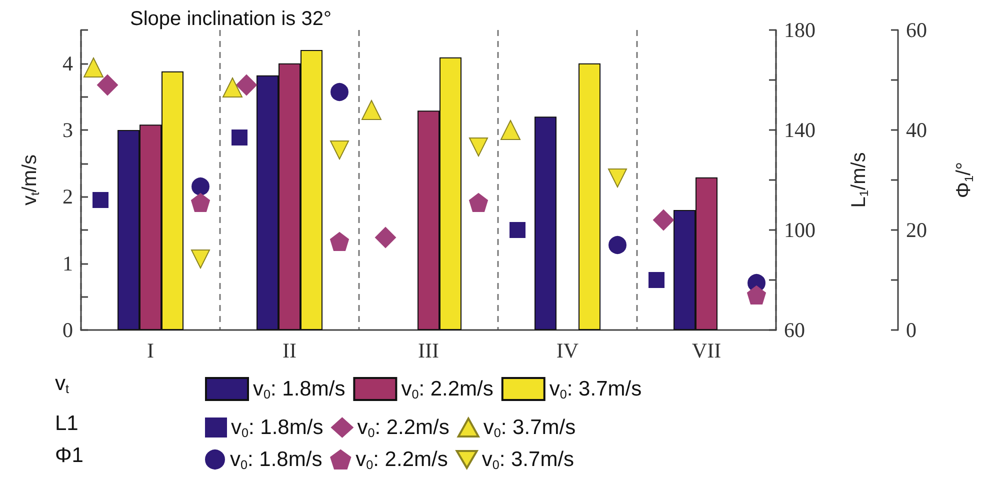 This screenshot has height=478, width=983. I want to click on text: Φ1, so click(69, 455).